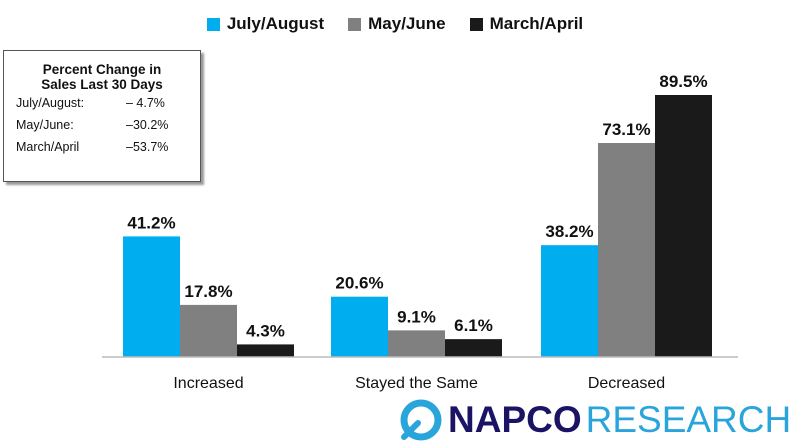 The width and height of the screenshot is (790, 446). What do you see at coordinates (208, 383) in the screenshot?
I see `category-label: Increased` at bounding box center [208, 383].